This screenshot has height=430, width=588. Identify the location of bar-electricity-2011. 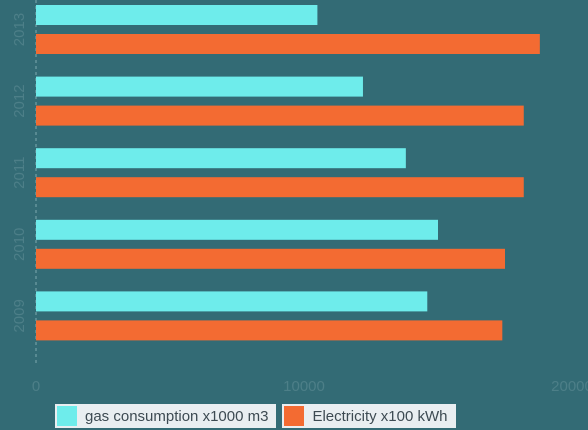
(280, 187).